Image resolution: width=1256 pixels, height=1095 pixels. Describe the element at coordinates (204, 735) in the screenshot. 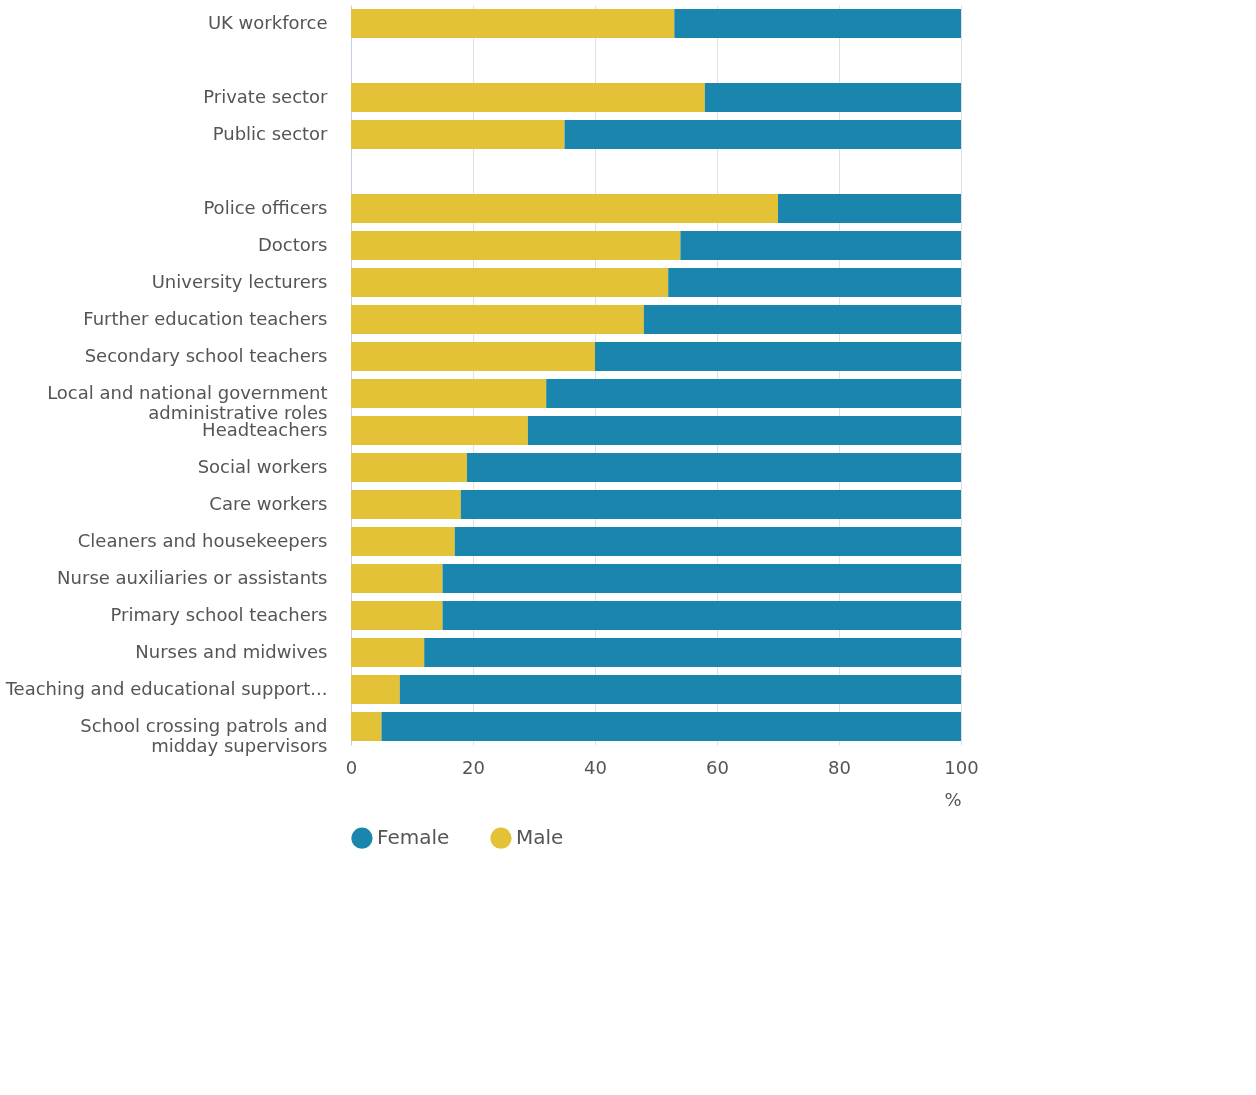

I see `y-tick-label: School crossing patrols and midday supervisors` at that location.